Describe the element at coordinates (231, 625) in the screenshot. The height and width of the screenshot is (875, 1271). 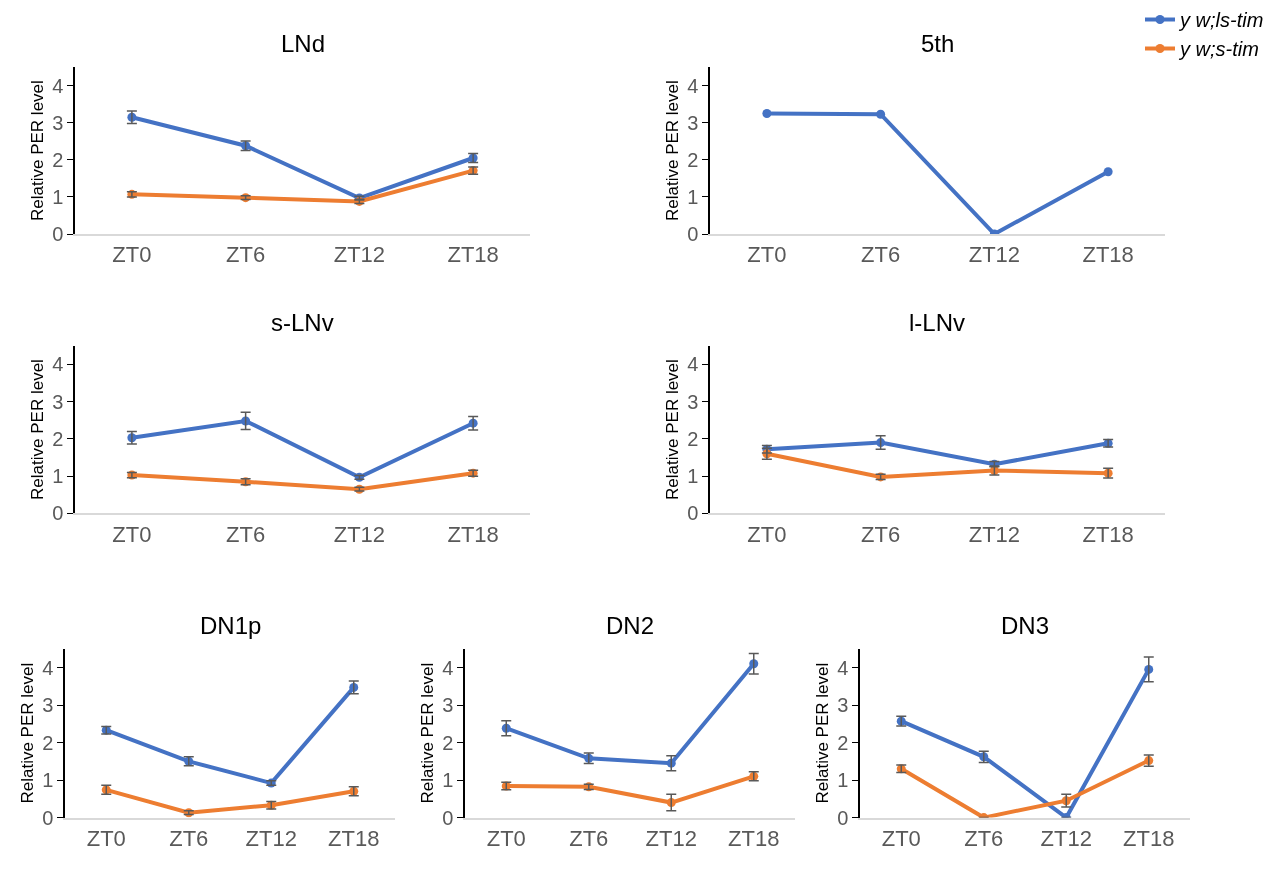
I see `chart-title: DN1p` at that location.